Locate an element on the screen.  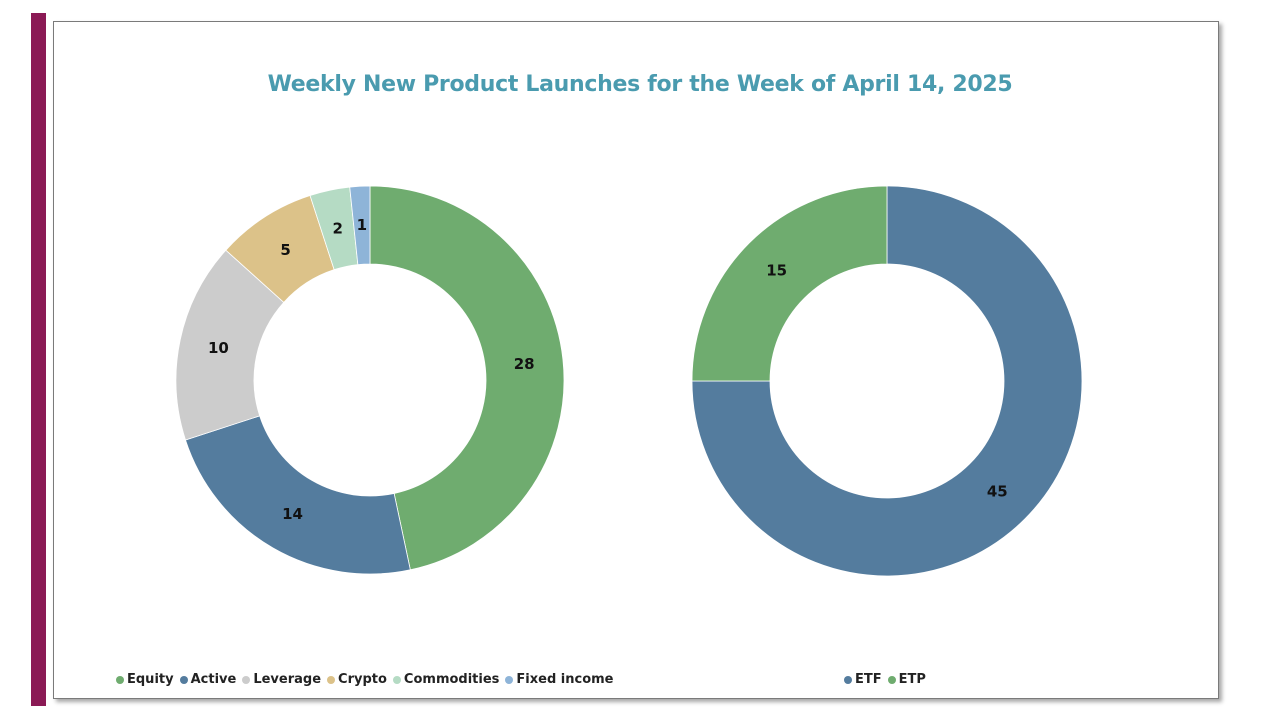
legend-item-fixed-income: Fixed income is located at coordinates (559, 679).